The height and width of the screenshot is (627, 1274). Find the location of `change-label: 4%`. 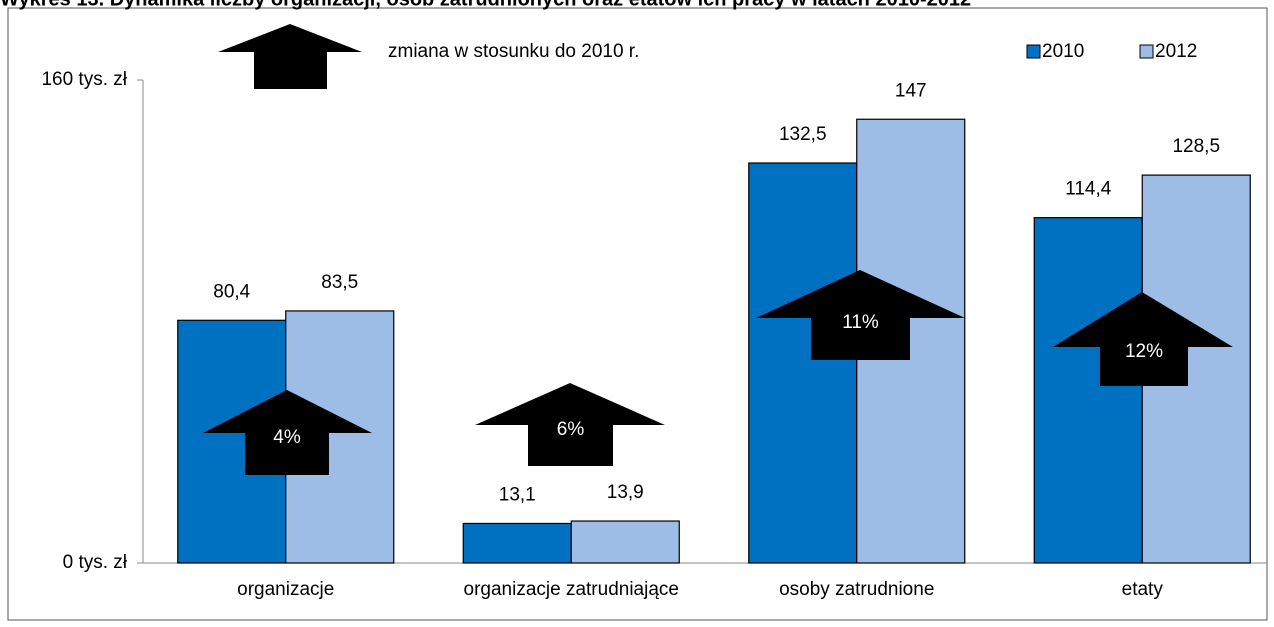

change-label: 4% is located at coordinates (287, 437).